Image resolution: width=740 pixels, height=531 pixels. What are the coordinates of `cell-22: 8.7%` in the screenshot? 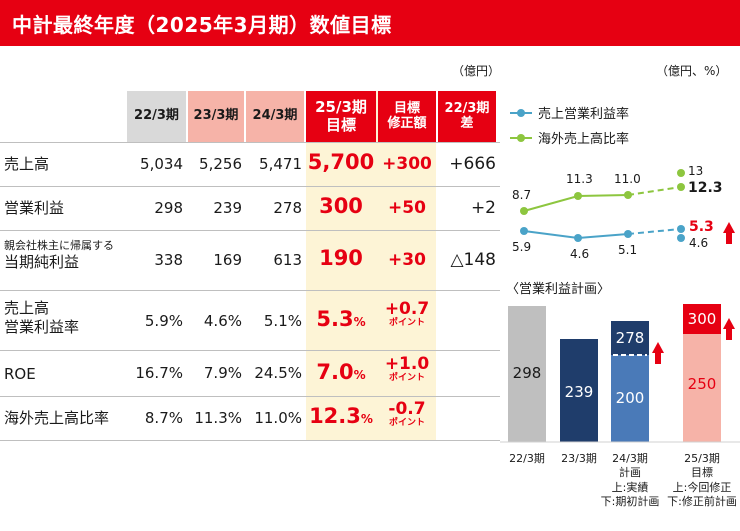 It's located at (163, 418).